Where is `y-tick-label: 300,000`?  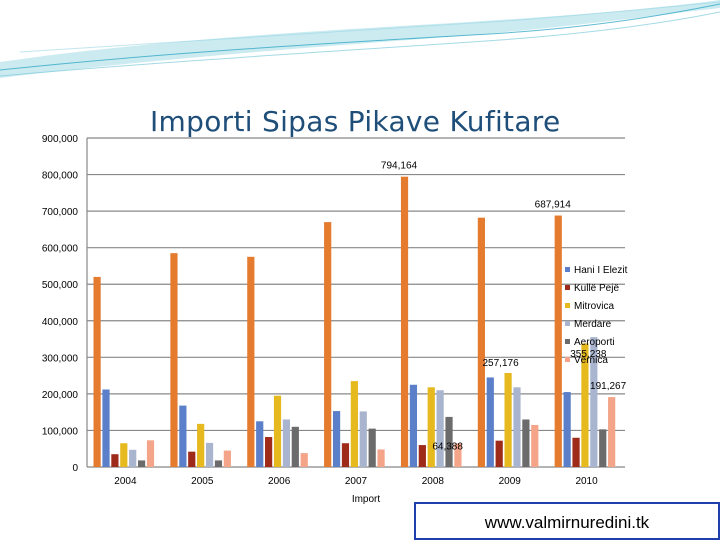
y-tick-label: 300,000 is located at coordinates (60, 358).